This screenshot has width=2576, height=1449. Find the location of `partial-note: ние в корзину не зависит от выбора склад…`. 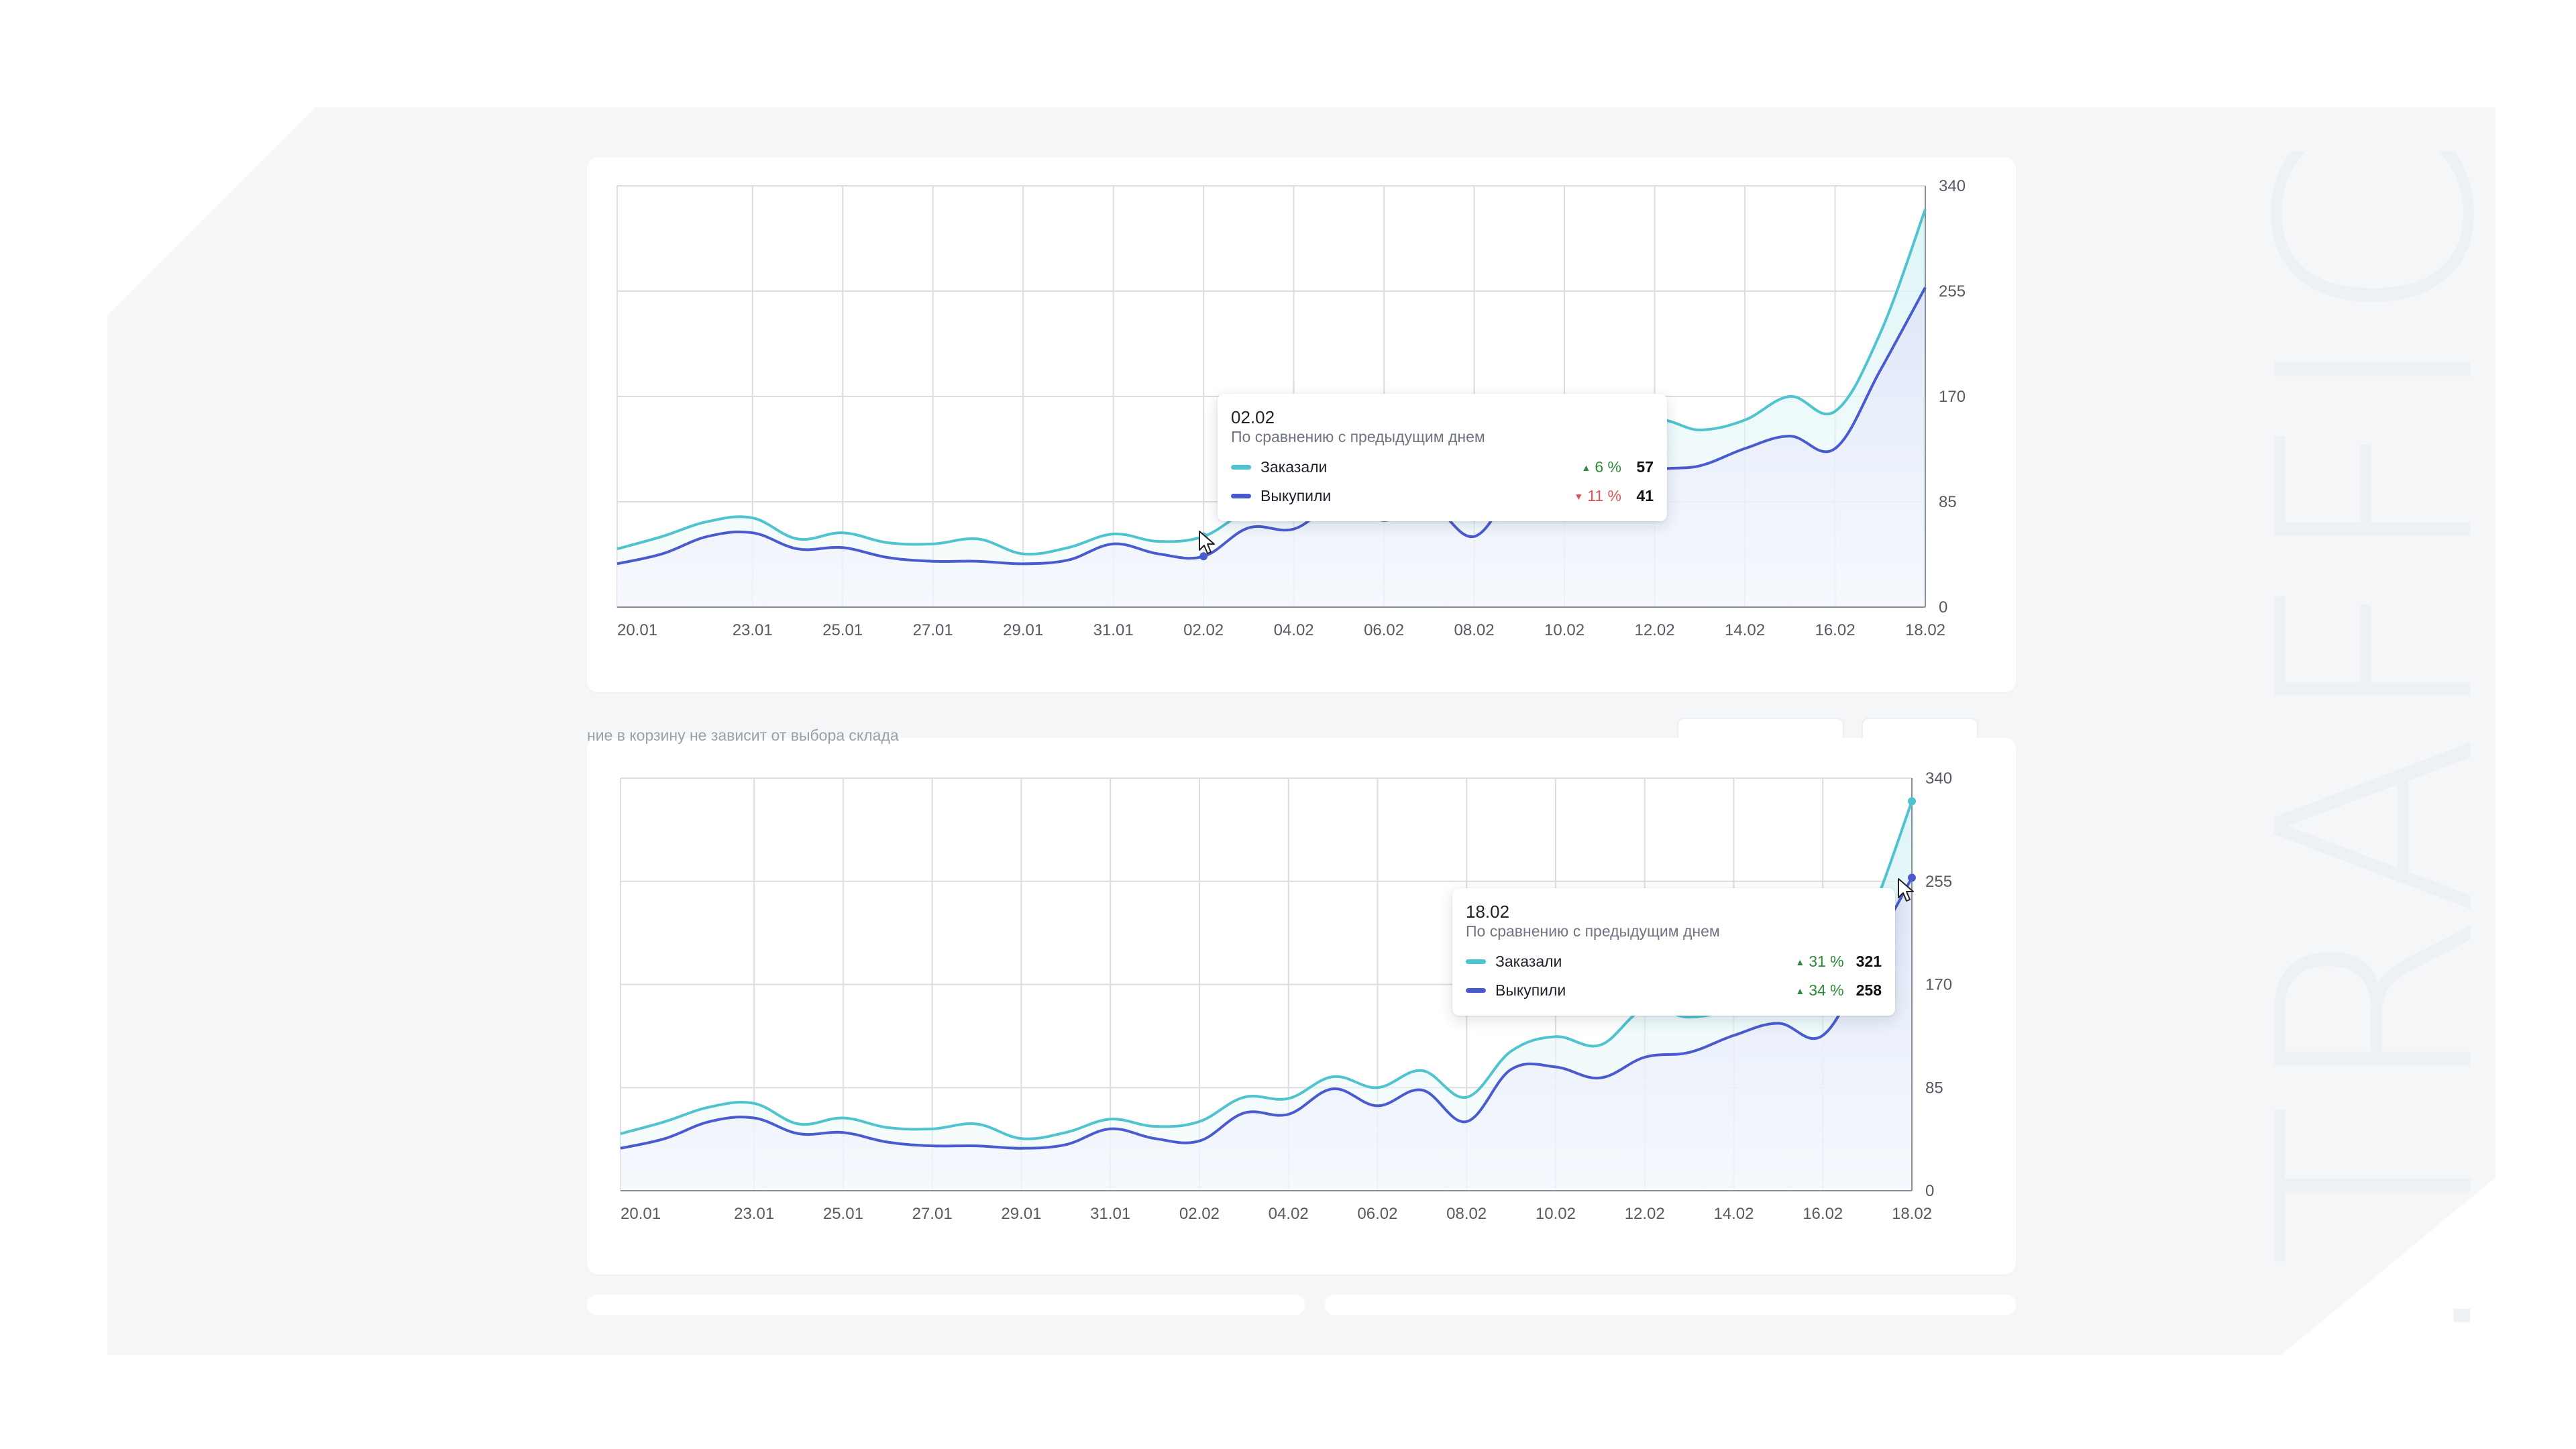

partial-note: ние в корзину не зависит от выбора склад… is located at coordinates (743, 735).